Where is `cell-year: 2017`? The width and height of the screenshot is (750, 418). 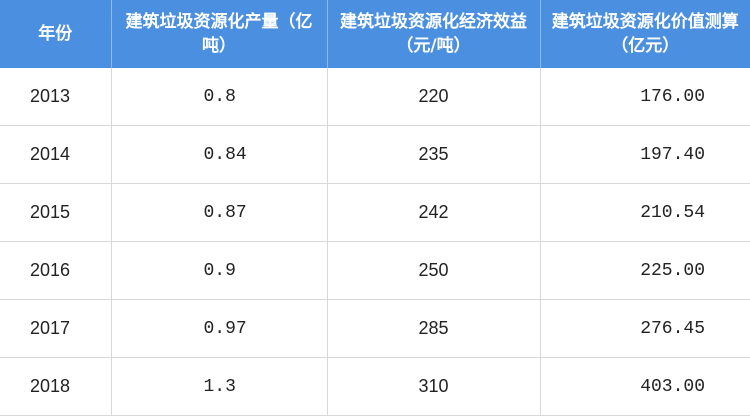 cell-year: 2017 is located at coordinates (56, 328).